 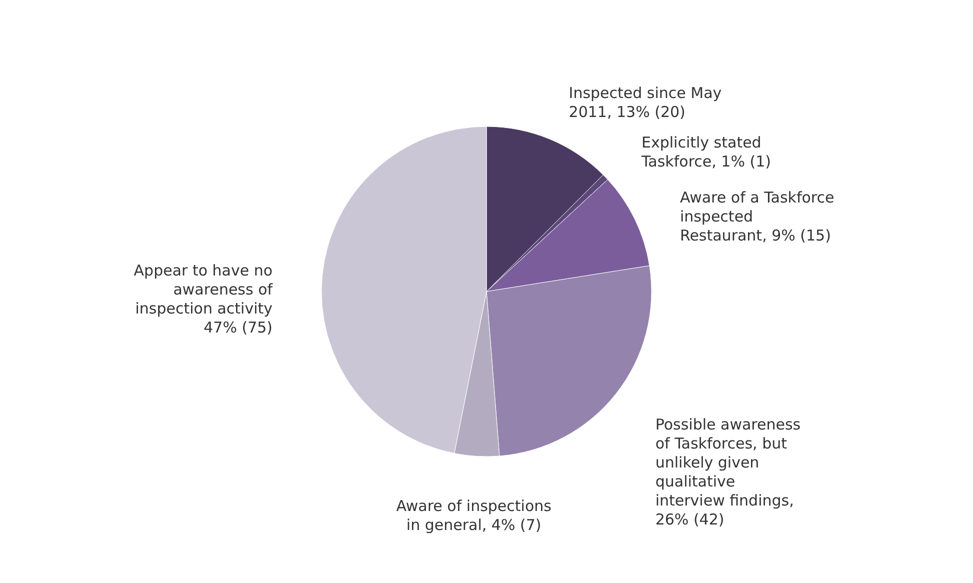 I want to click on slice-label: Aware of inspections in general, 4% (7), so click(x=474, y=515).